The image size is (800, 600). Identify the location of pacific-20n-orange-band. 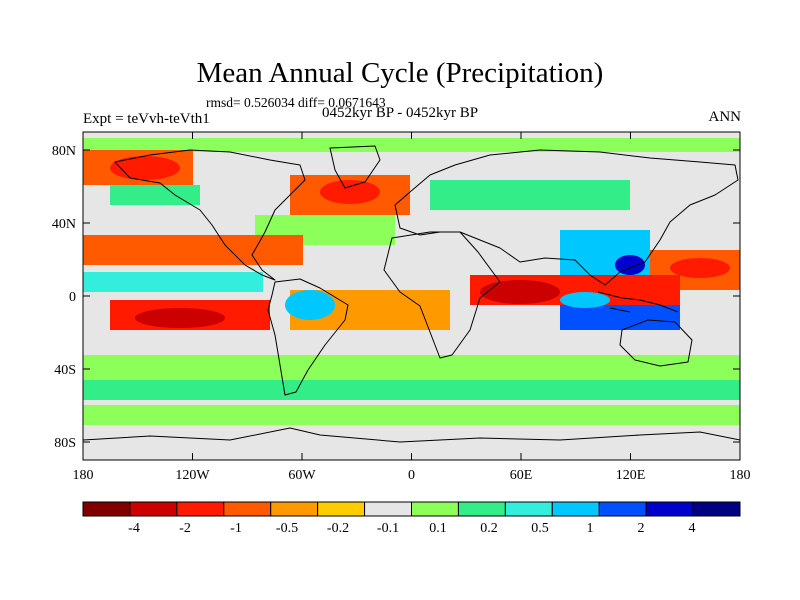
(193, 250).